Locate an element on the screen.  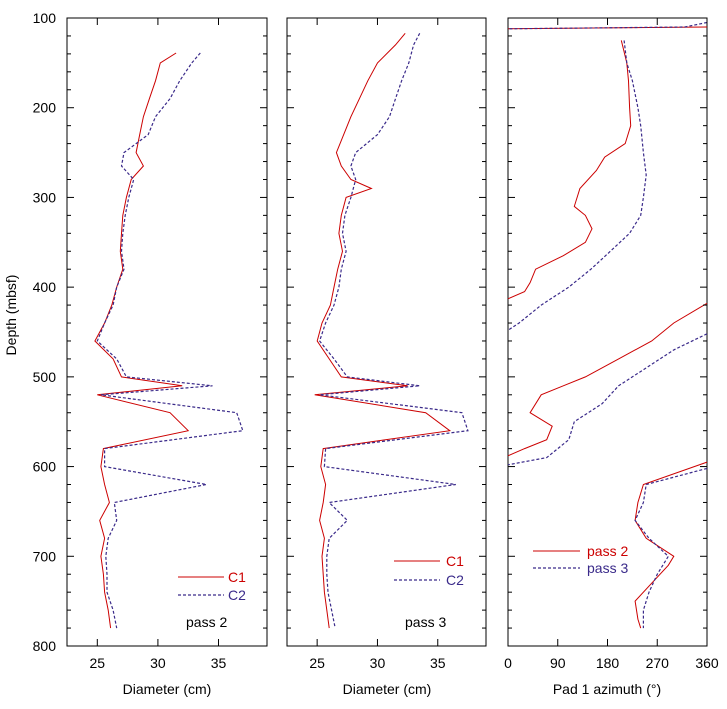
legend-left: C1 C2 is located at coordinates (212, 586).